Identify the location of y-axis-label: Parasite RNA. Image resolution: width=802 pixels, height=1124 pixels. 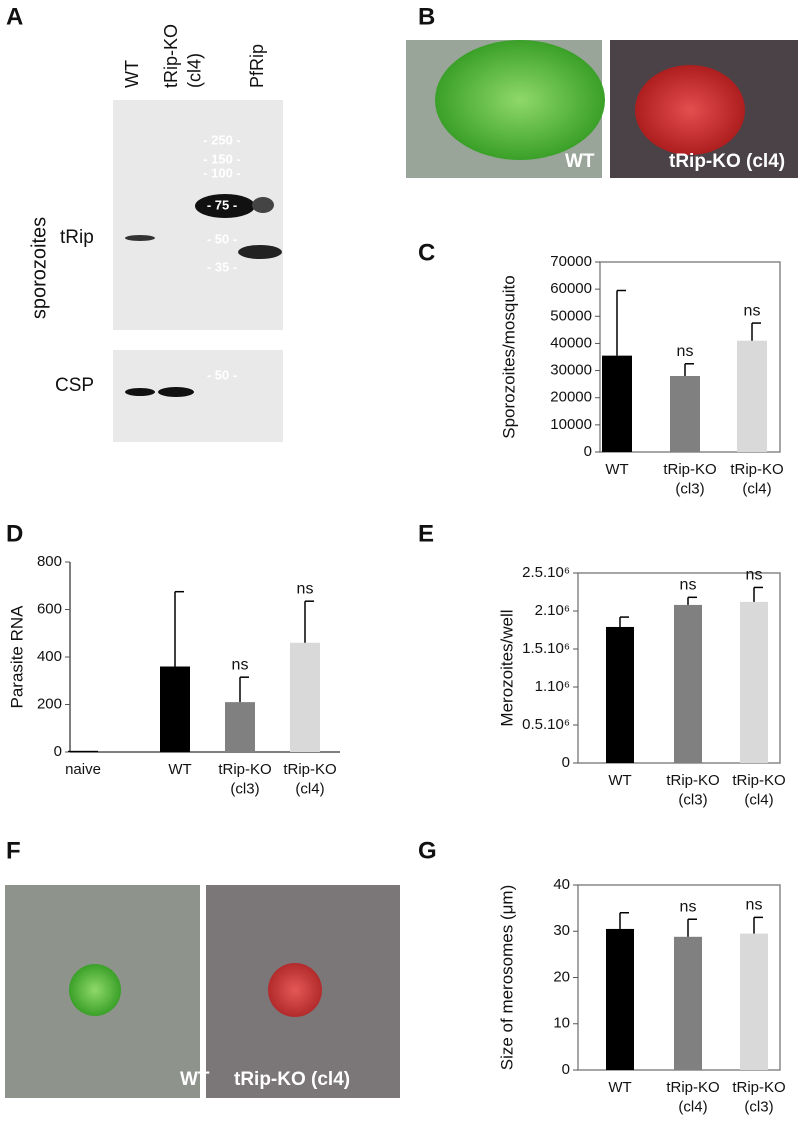
(16, 657).